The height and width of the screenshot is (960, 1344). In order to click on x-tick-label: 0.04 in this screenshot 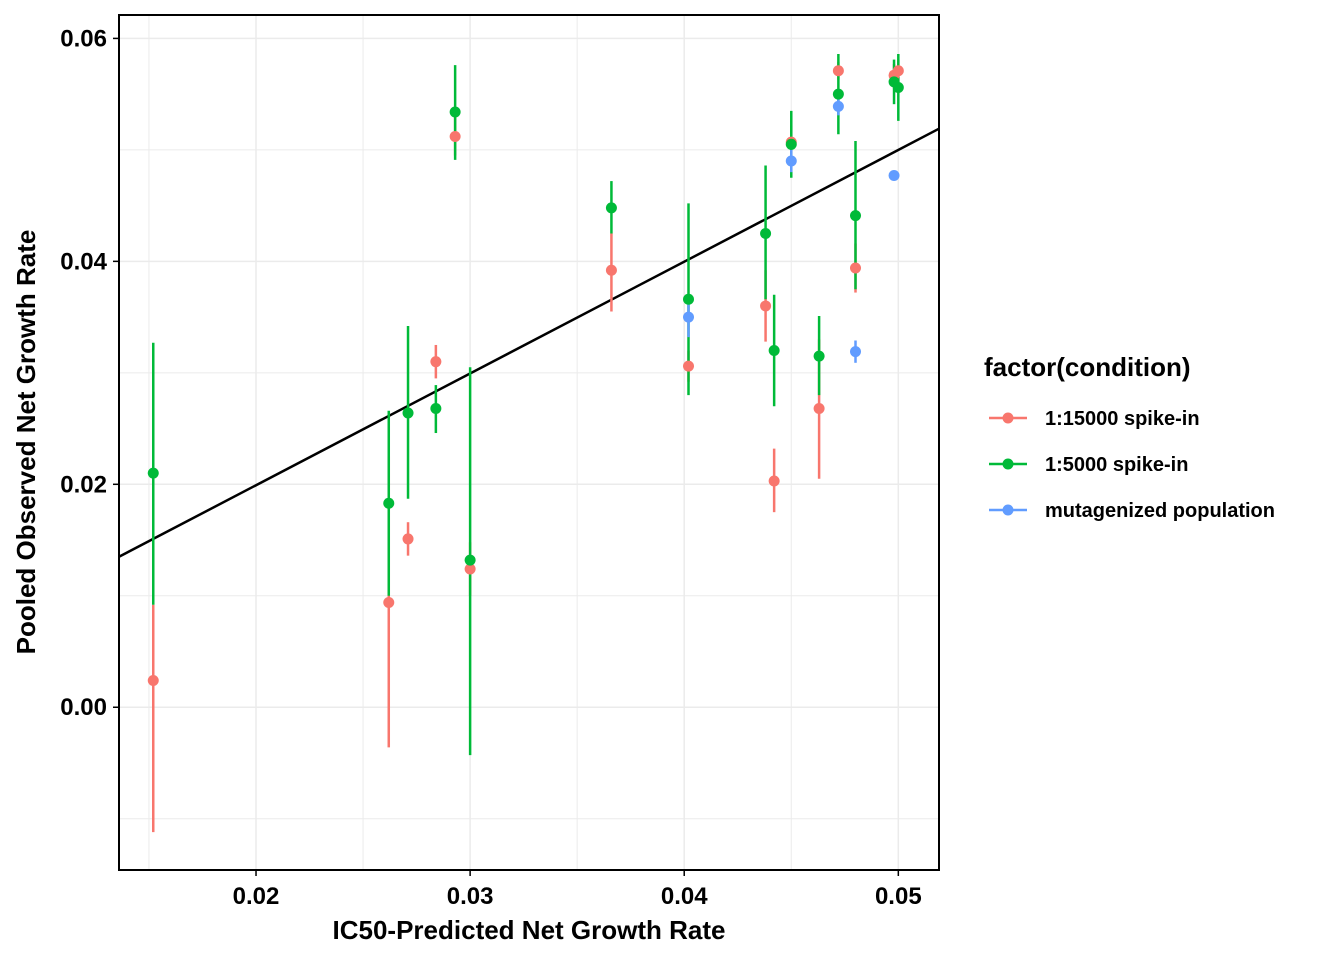, I will do `click(684, 896)`.